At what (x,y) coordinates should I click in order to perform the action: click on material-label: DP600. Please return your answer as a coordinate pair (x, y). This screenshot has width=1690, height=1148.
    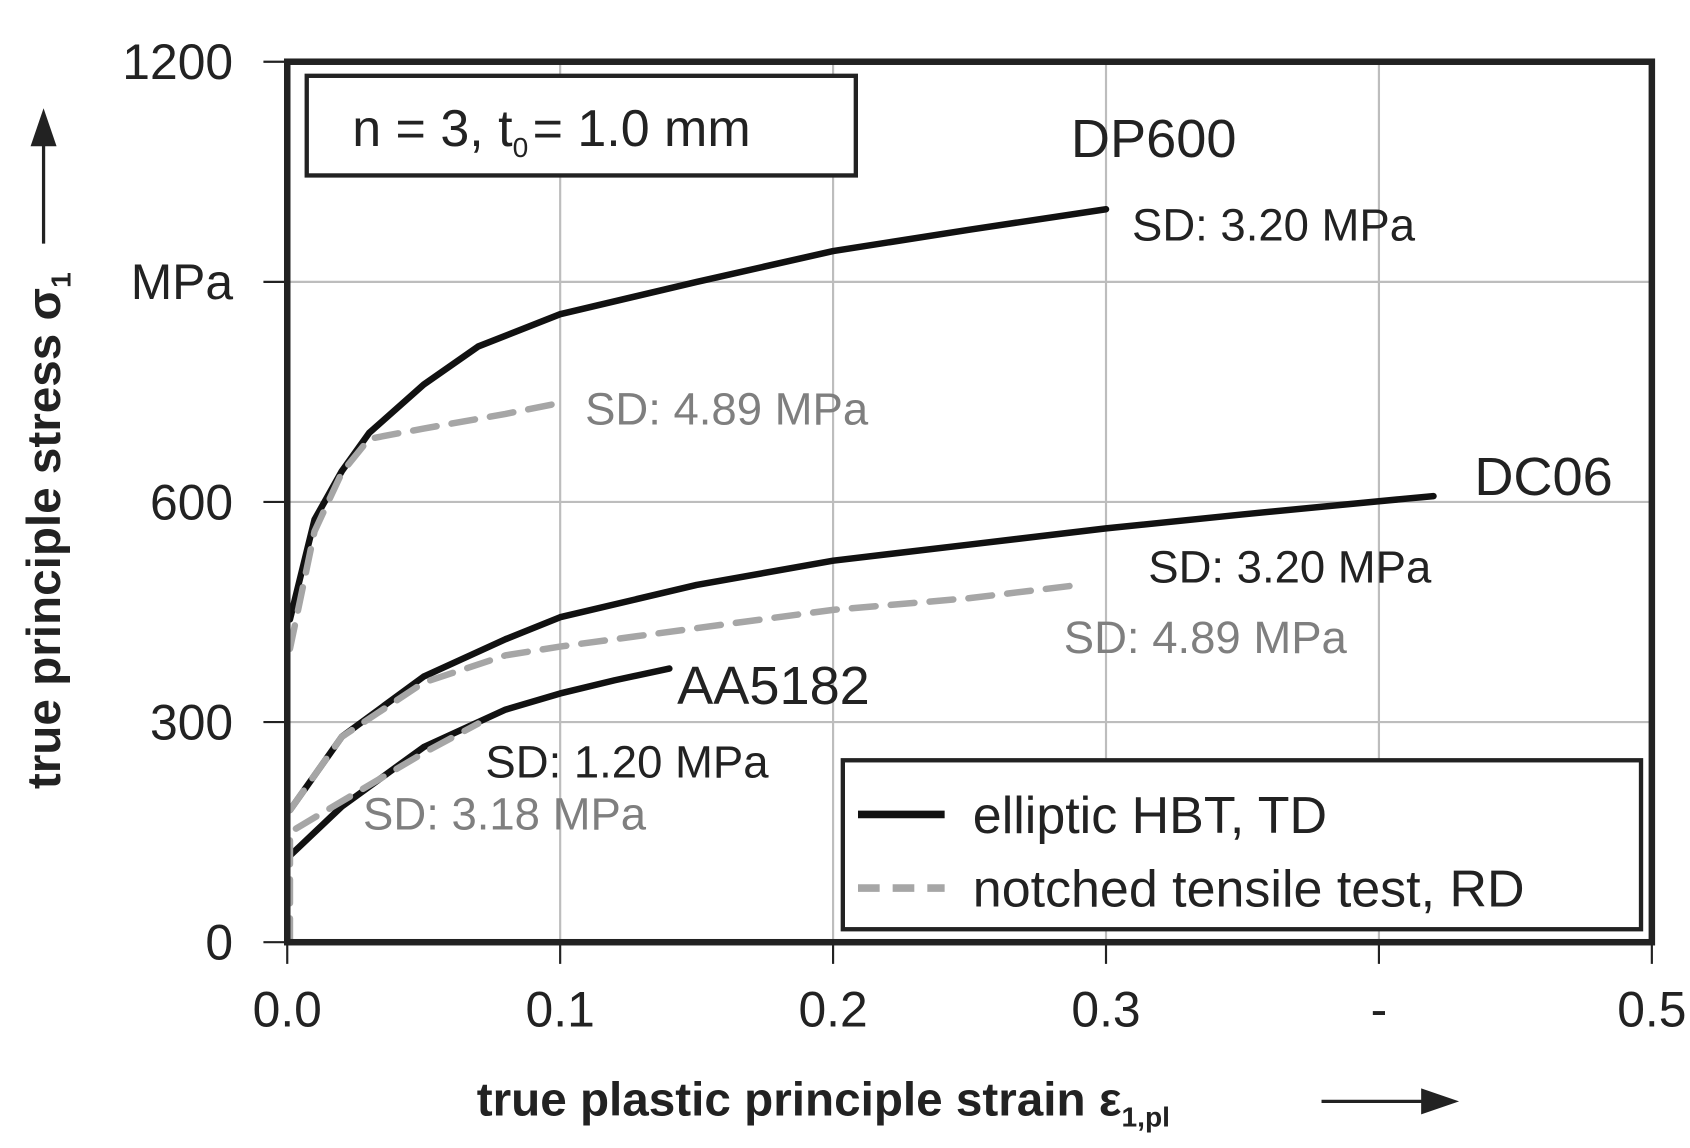
    Looking at the image, I should click on (1154, 139).